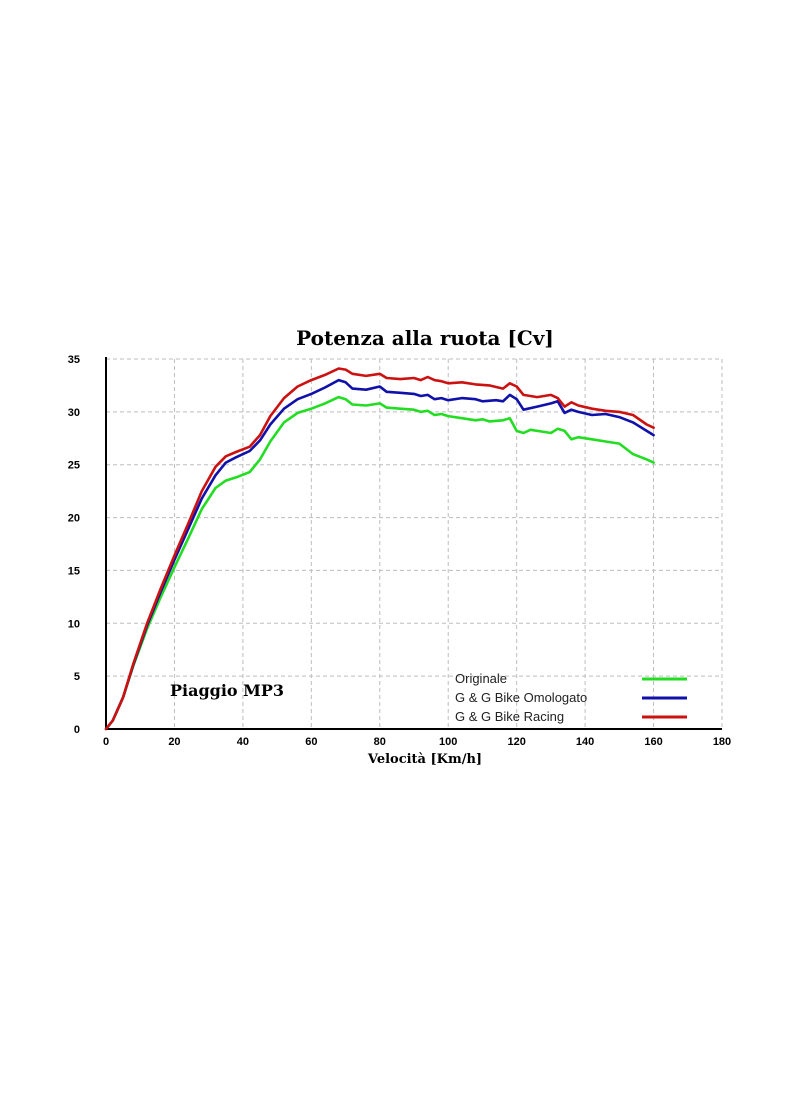 Image resolution: width=800 pixels, height=1096 pixels. I want to click on chart-title: Potenza alla ruota [Cv], so click(425, 338).